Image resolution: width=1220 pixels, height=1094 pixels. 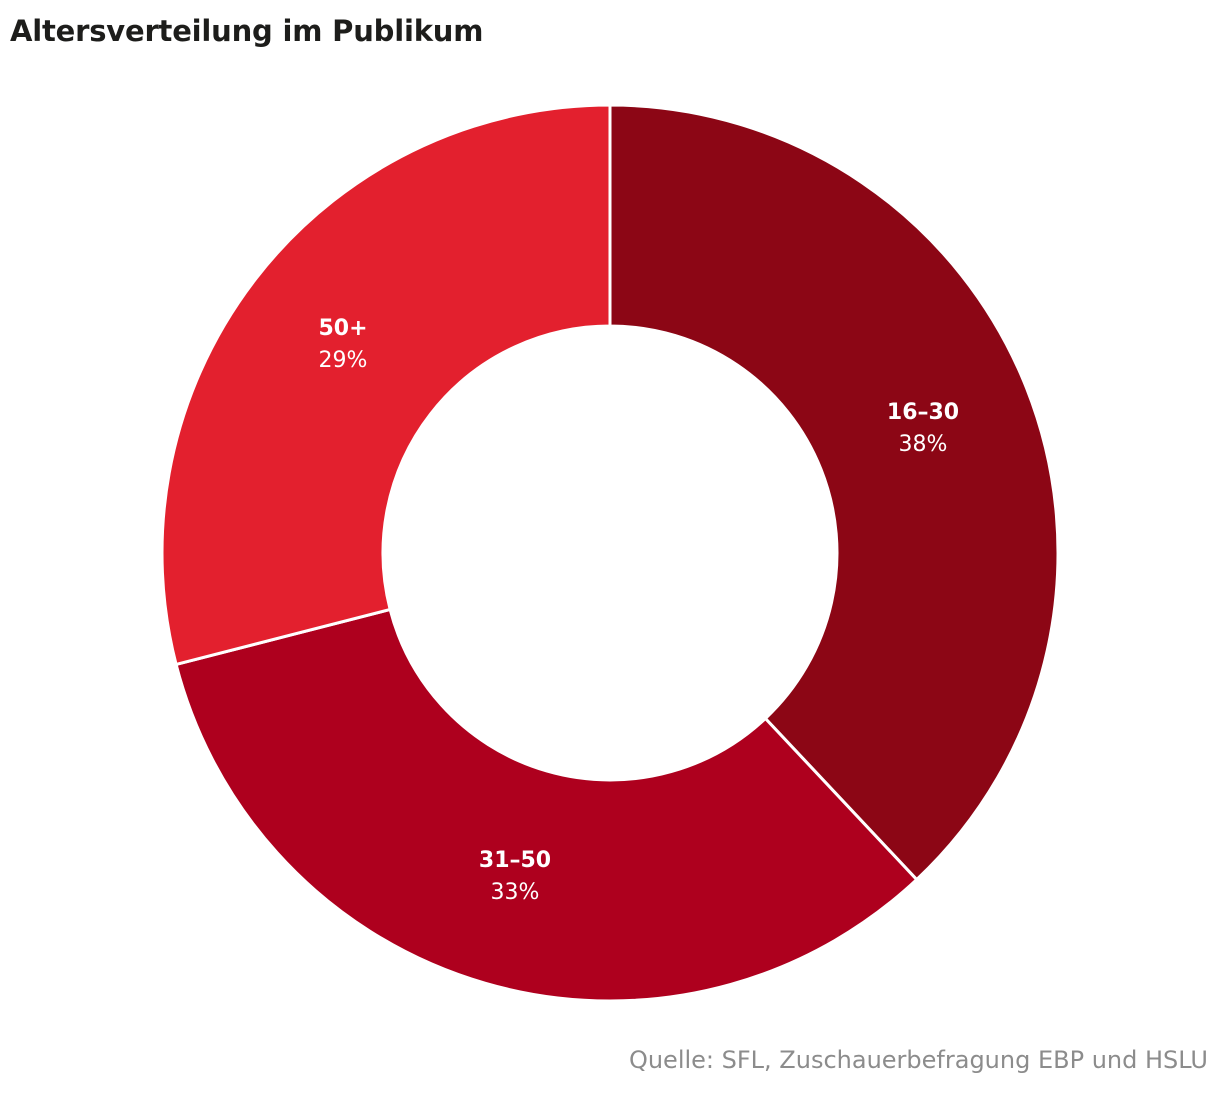 What do you see at coordinates (515, 892) in the screenshot?
I see `slice-percent-label: 33%` at bounding box center [515, 892].